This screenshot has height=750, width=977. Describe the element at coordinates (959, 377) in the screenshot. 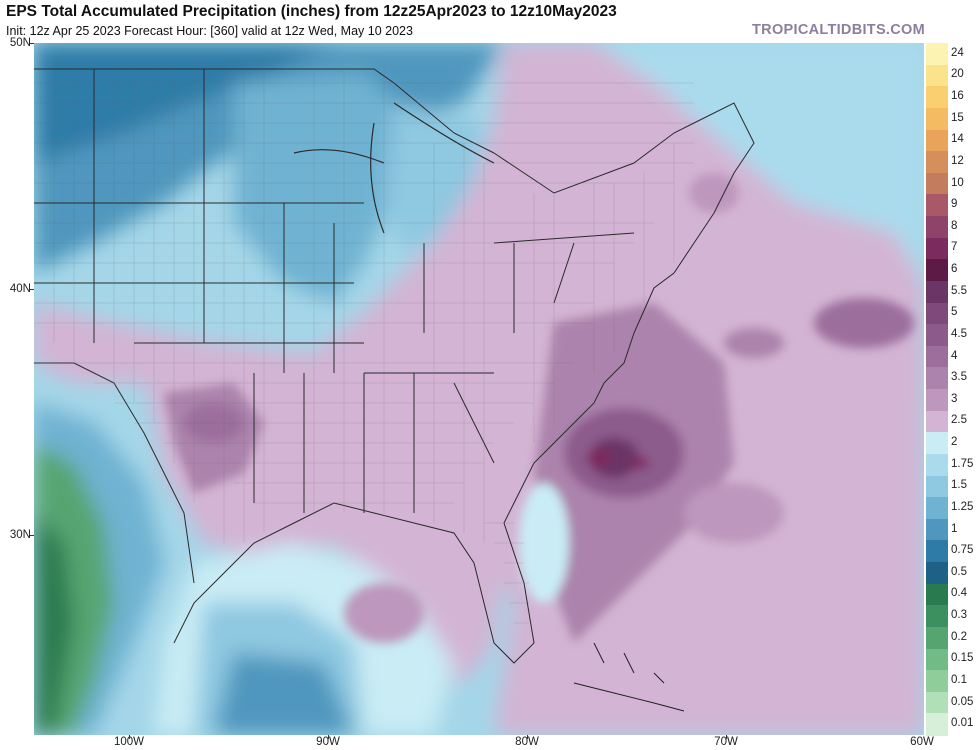

I see `colorbar-label: 3.5` at that location.